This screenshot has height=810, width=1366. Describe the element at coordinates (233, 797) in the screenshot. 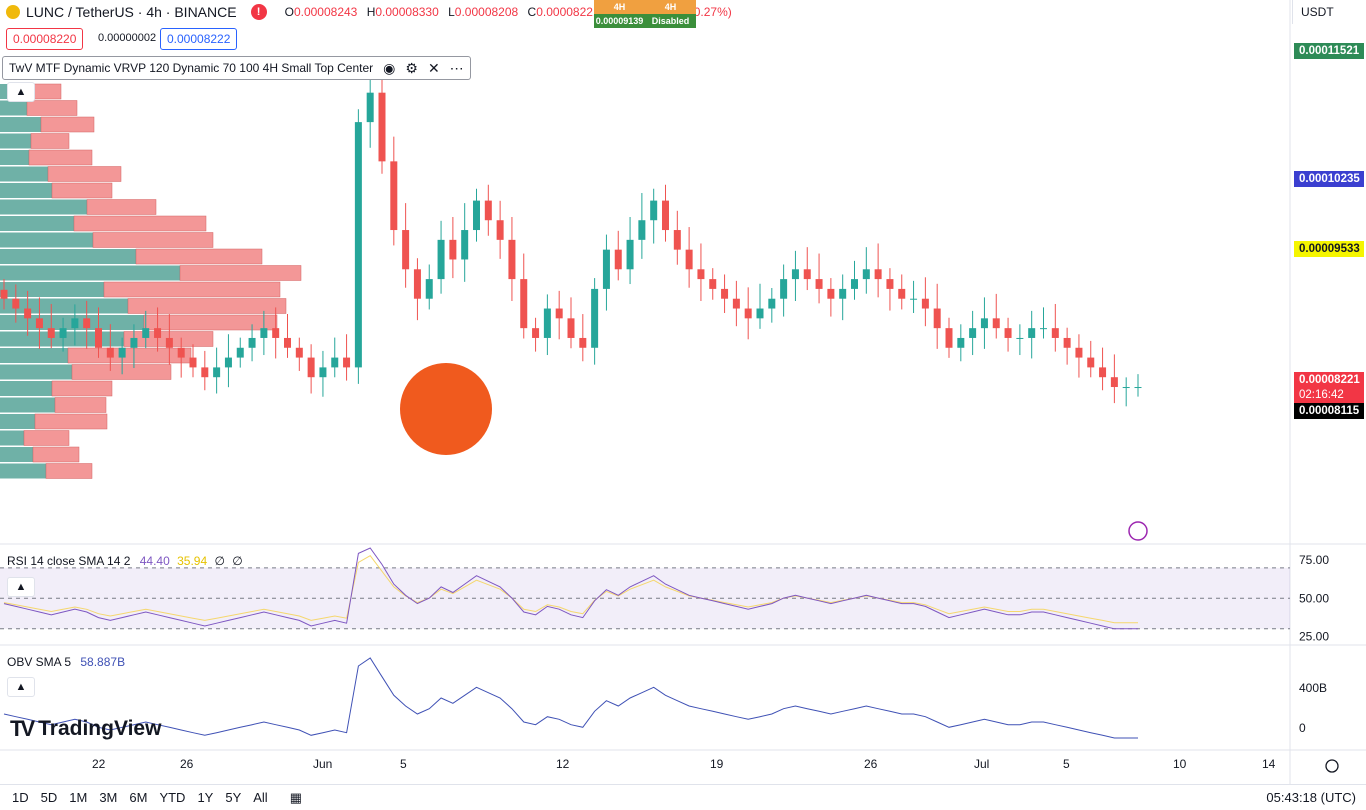

I see `tf-5y: 5Y` at that location.